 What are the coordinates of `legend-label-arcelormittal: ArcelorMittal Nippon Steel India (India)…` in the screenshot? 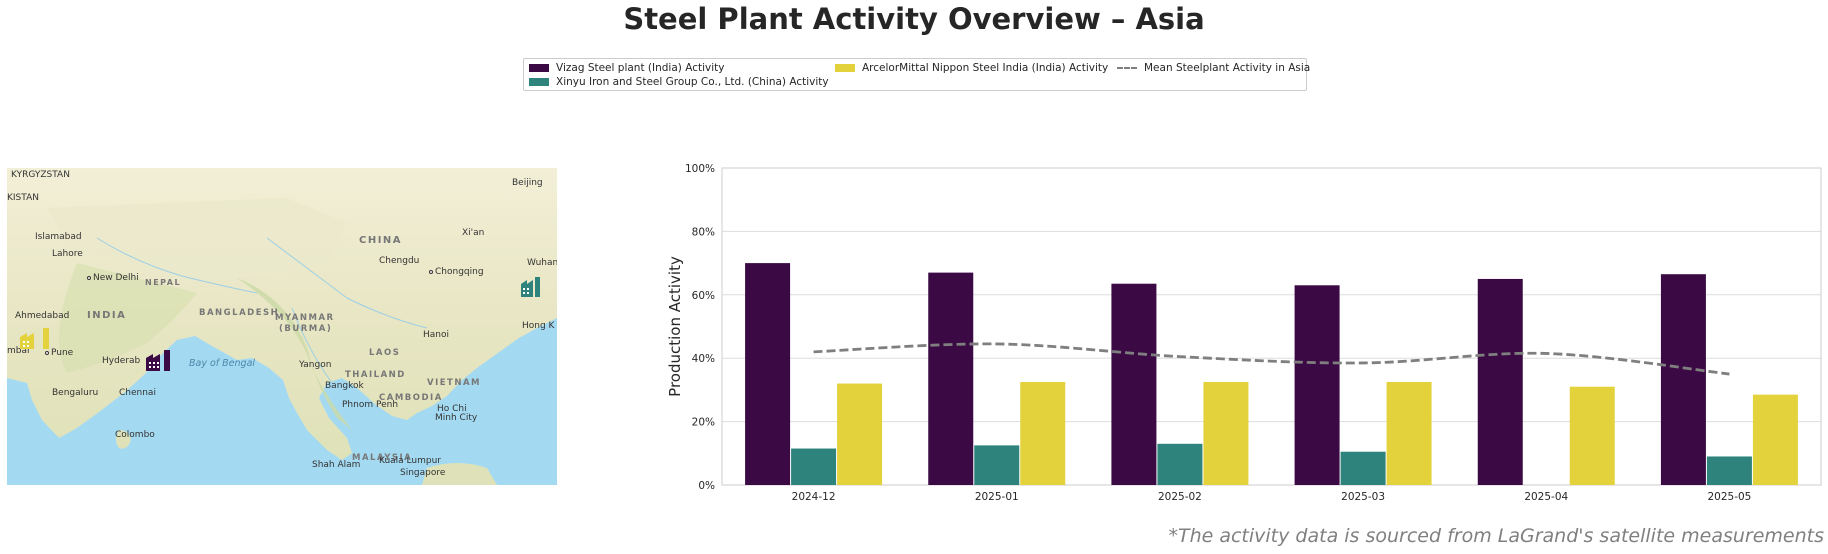 It's located at (985, 68).